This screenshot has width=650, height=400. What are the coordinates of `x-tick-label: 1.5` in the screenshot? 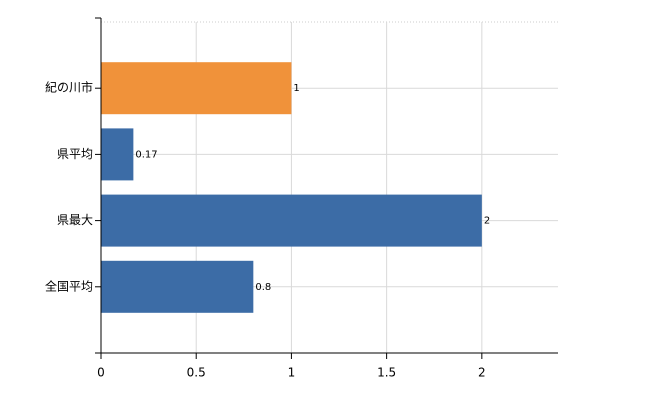 It's located at (386, 373).